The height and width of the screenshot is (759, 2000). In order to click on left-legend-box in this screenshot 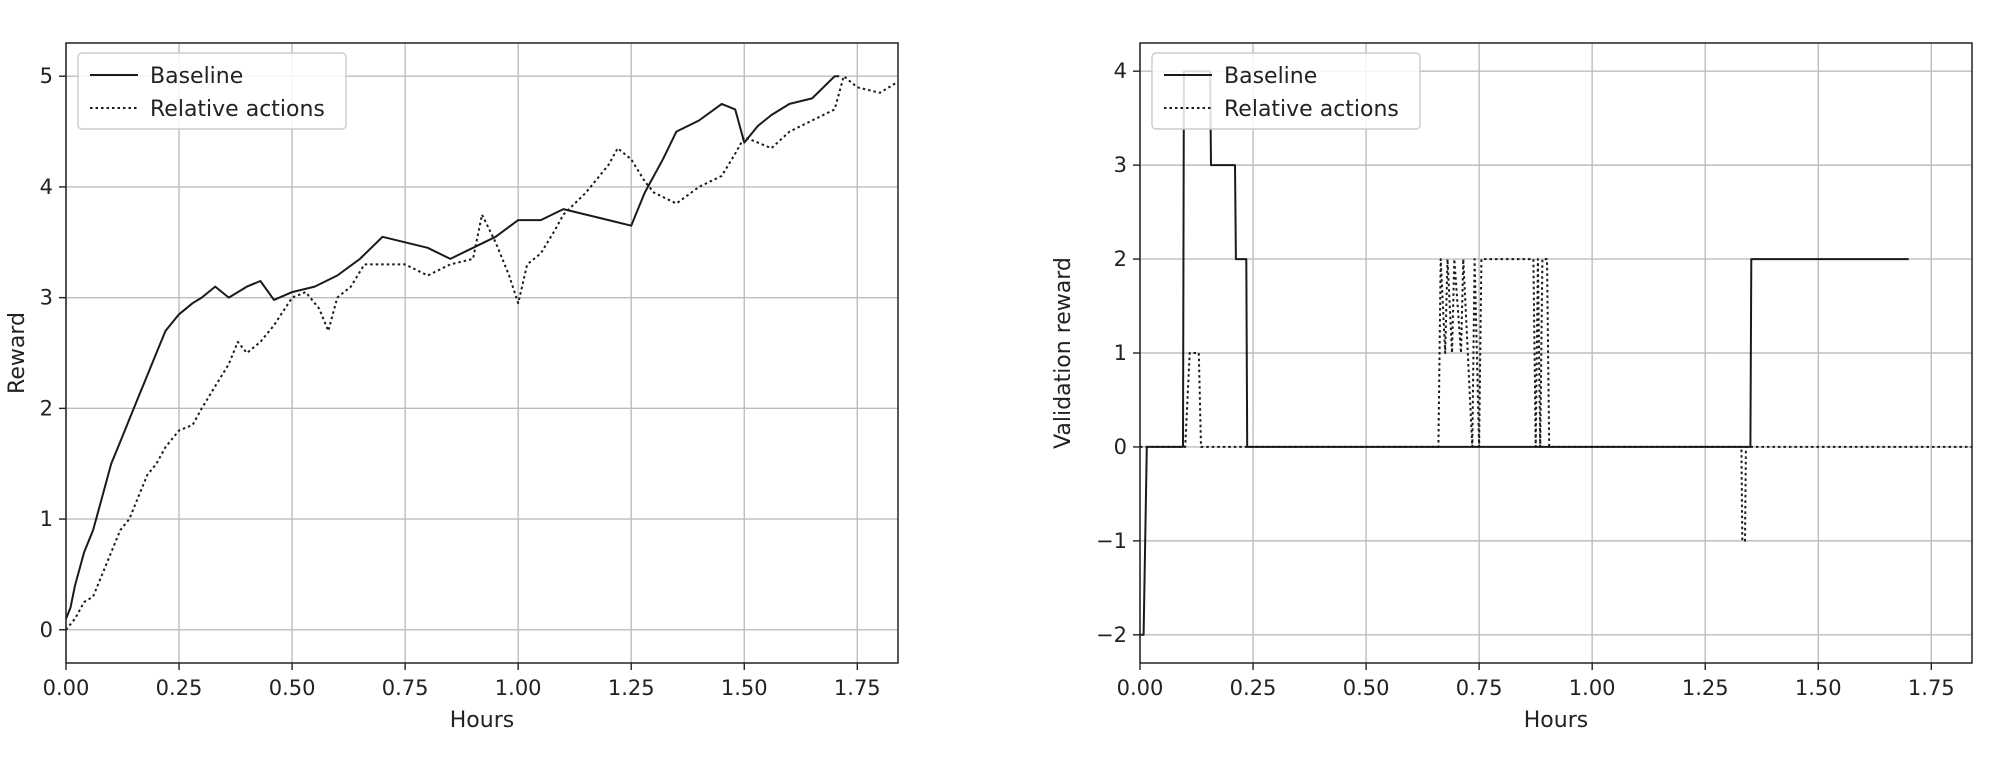, I will do `click(212, 91)`.